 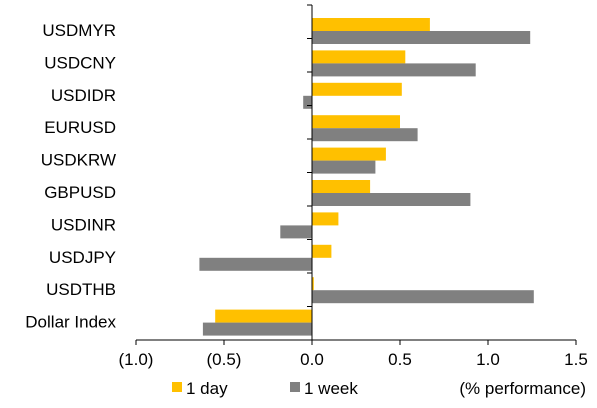 I want to click on bar-usdinr-1-week, so click(x=296, y=232).